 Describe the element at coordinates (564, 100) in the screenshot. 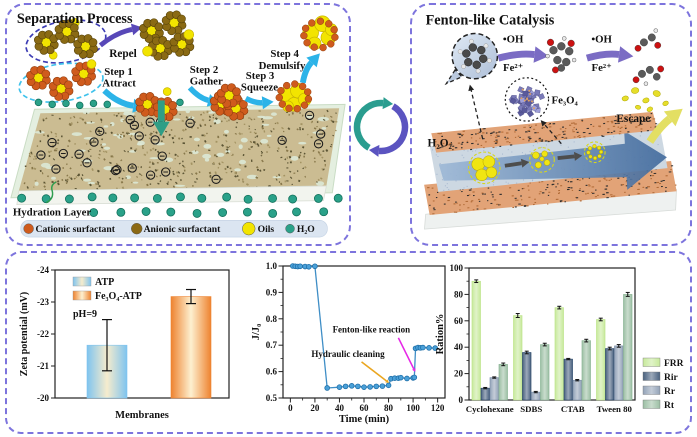

I see `fe3o4-label: Fe₃O₄` at that location.